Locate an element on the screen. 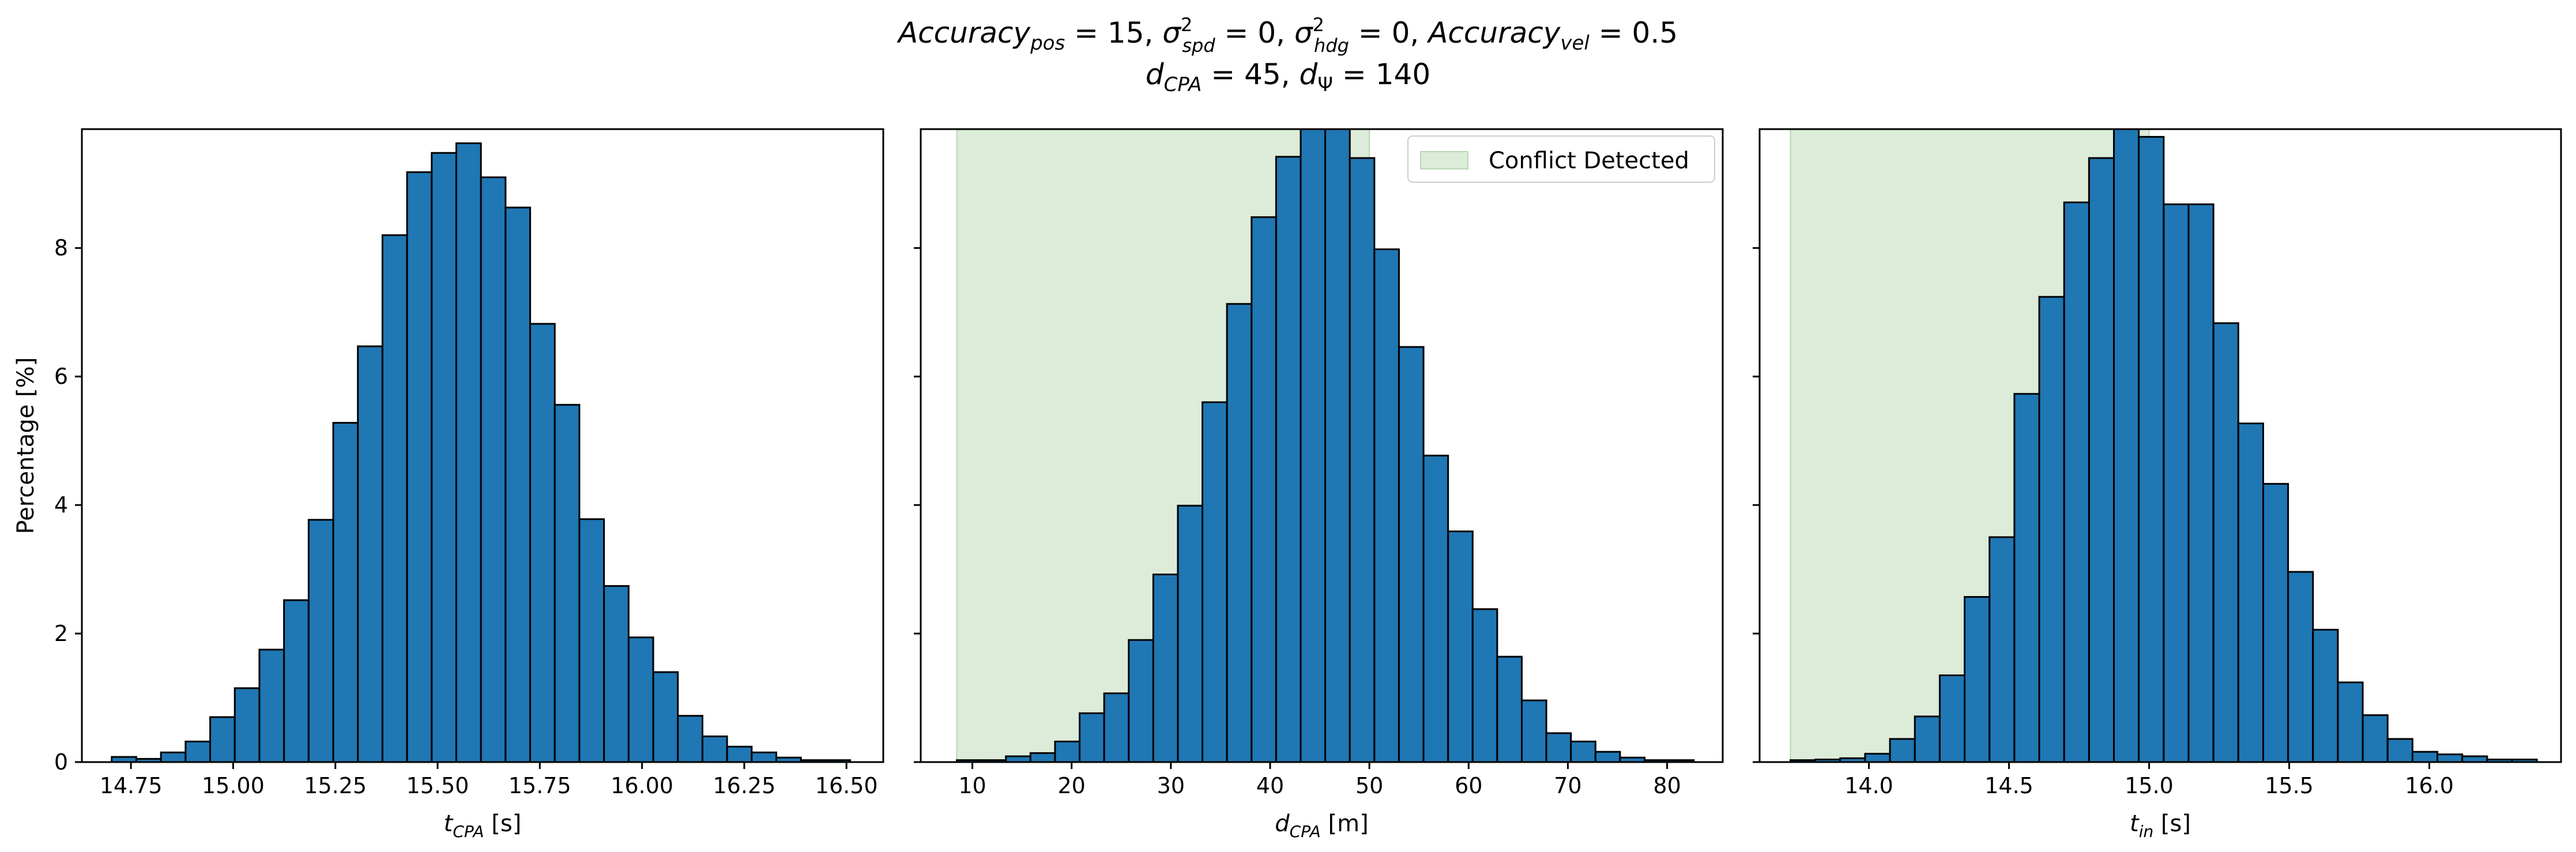 The image size is (2576, 852). x-tick-label: 16.25 is located at coordinates (744, 786).